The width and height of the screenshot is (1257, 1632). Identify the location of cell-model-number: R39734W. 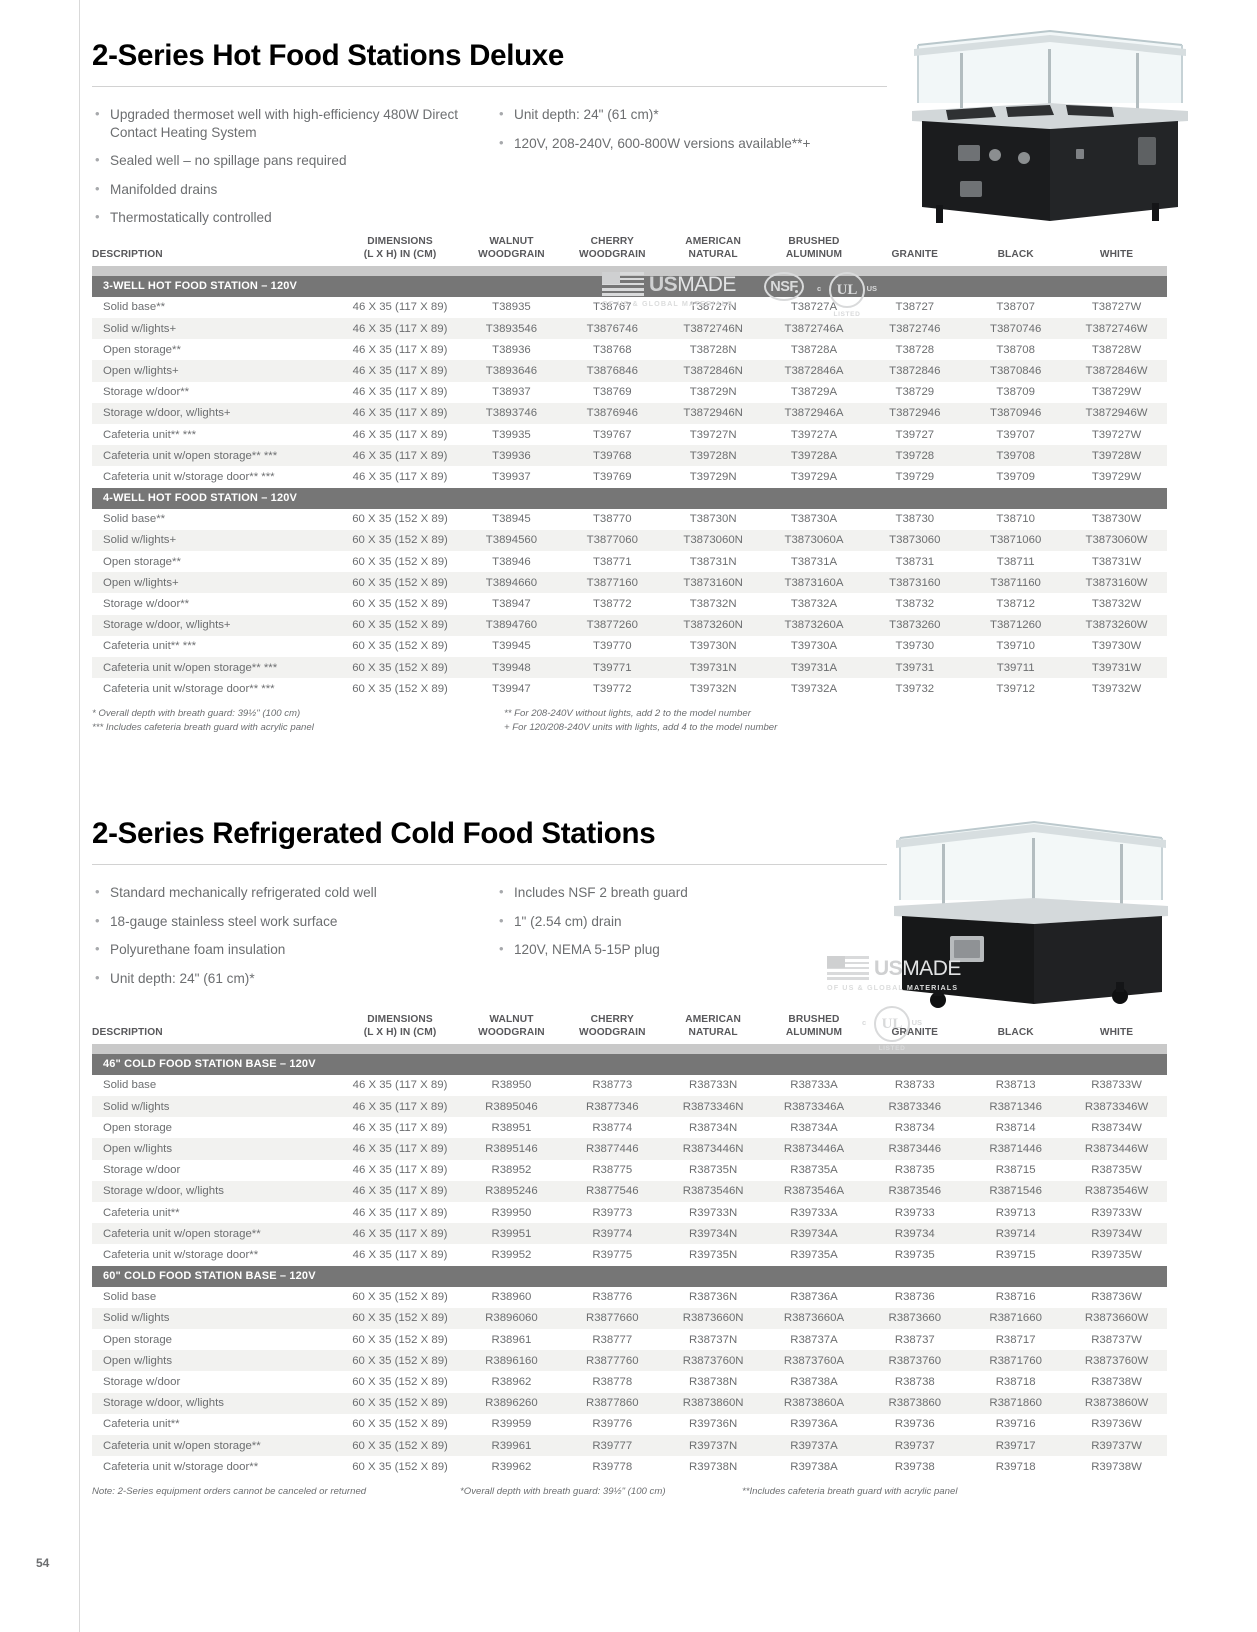
(1116, 1234).